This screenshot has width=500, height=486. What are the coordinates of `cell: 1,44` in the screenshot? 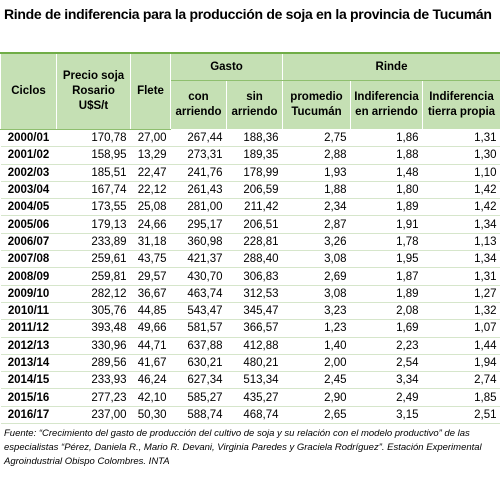 It's located at (461, 346).